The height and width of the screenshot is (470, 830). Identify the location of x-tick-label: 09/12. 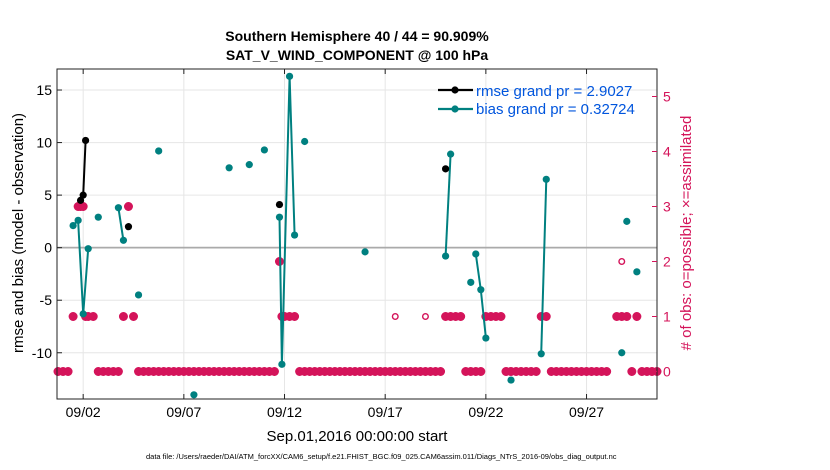
(284, 412).